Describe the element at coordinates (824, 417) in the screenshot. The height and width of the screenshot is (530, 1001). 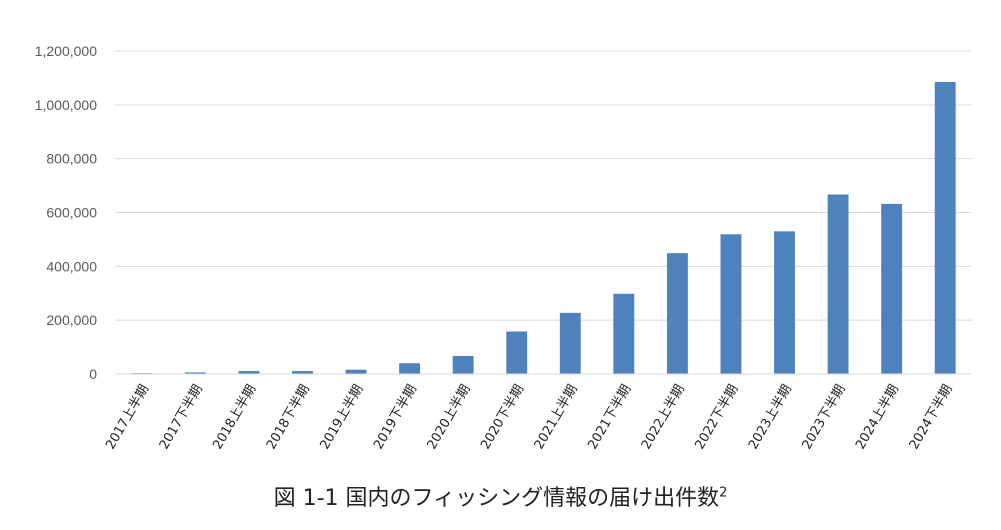
I see `x-tick-label: 2023下半期` at that location.